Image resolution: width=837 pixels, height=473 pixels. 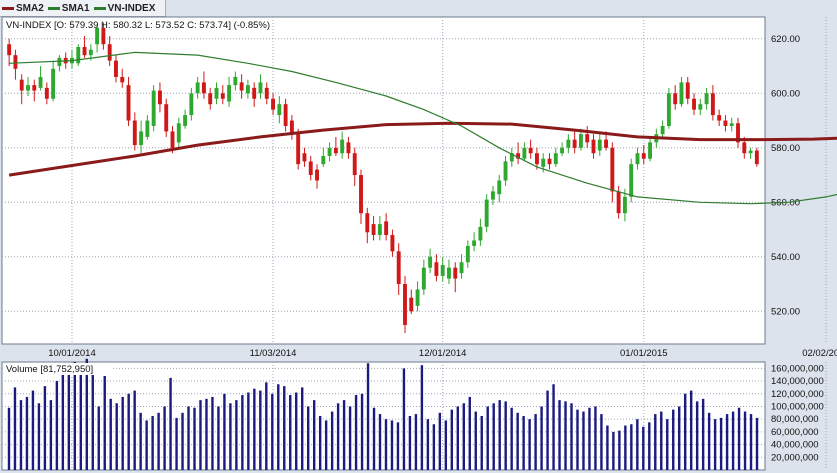 I want to click on price-y-tick-label: 580.00, so click(x=785, y=148).